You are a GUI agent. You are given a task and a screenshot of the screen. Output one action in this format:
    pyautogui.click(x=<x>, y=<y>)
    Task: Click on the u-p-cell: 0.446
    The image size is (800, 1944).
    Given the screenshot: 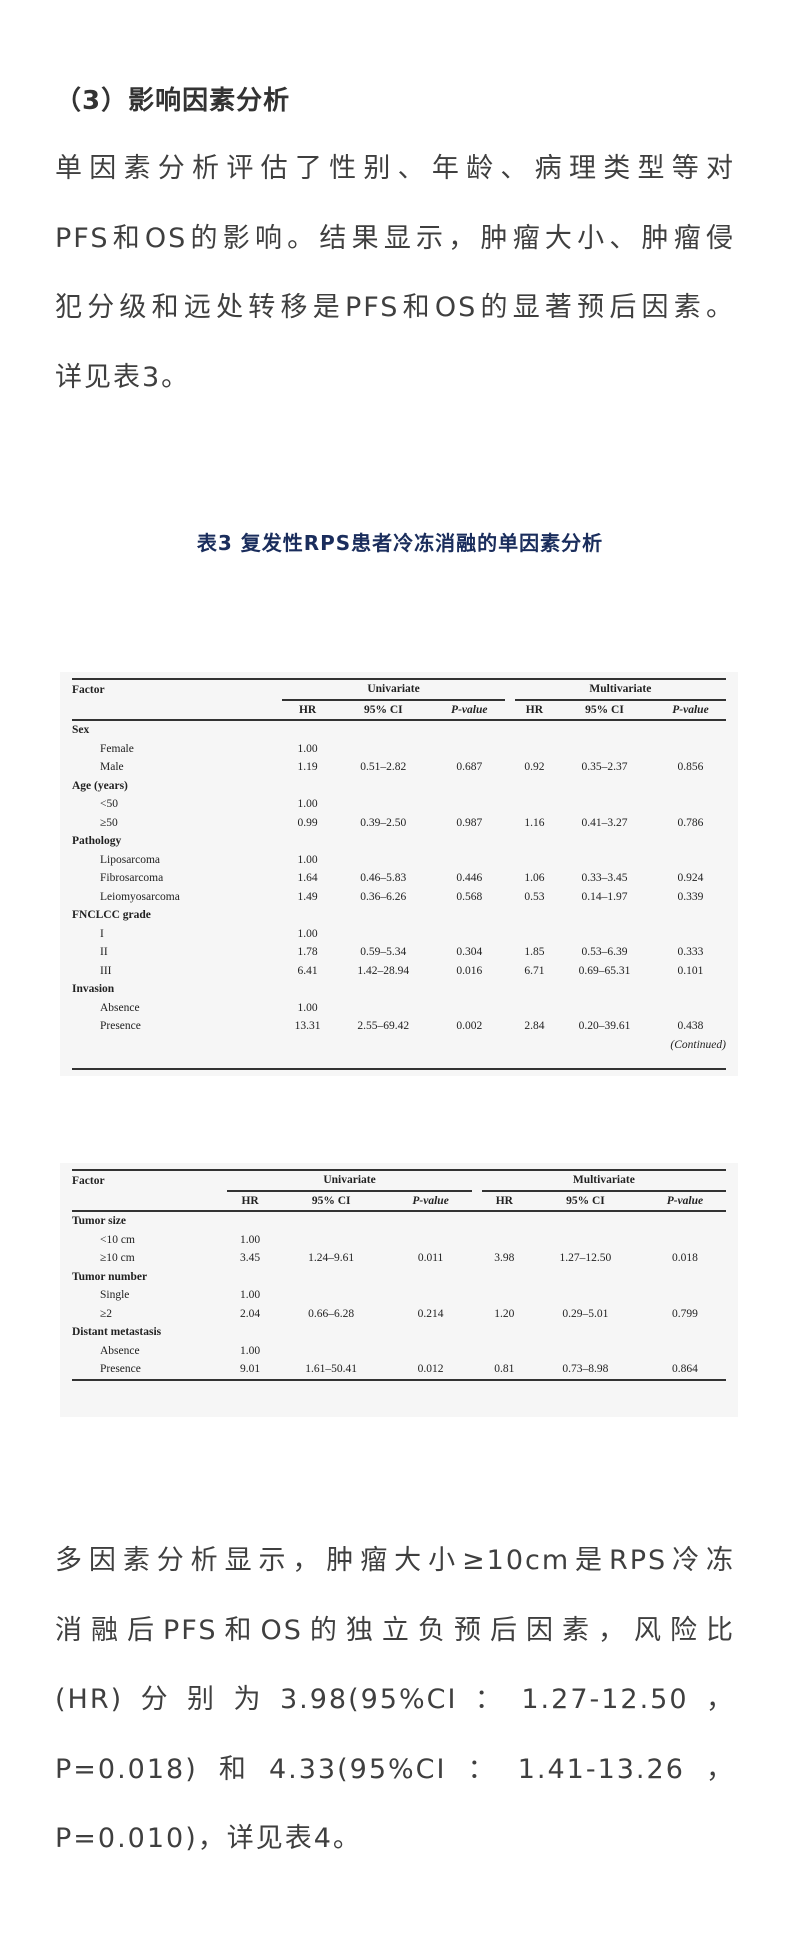 What is the action you would take?
    pyautogui.click(x=469, y=878)
    